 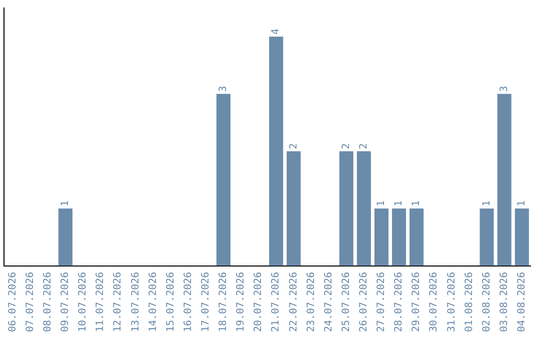 What do you see at coordinates (504, 302) in the screenshot?
I see `x-tick-label: 03.08.2026` at bounding box center [504, 302].